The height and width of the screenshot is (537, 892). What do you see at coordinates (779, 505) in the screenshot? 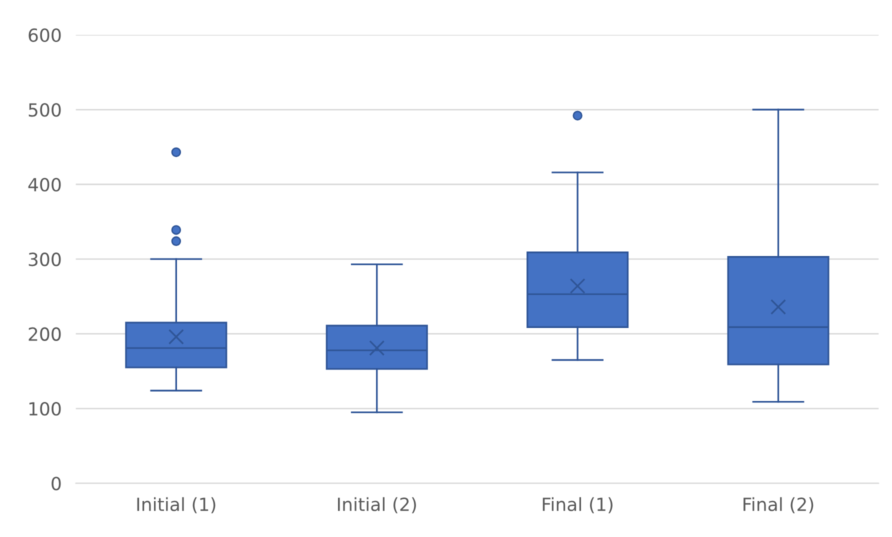
I see `x-tick-label: Final (2)` at bounding box center [779, 505].